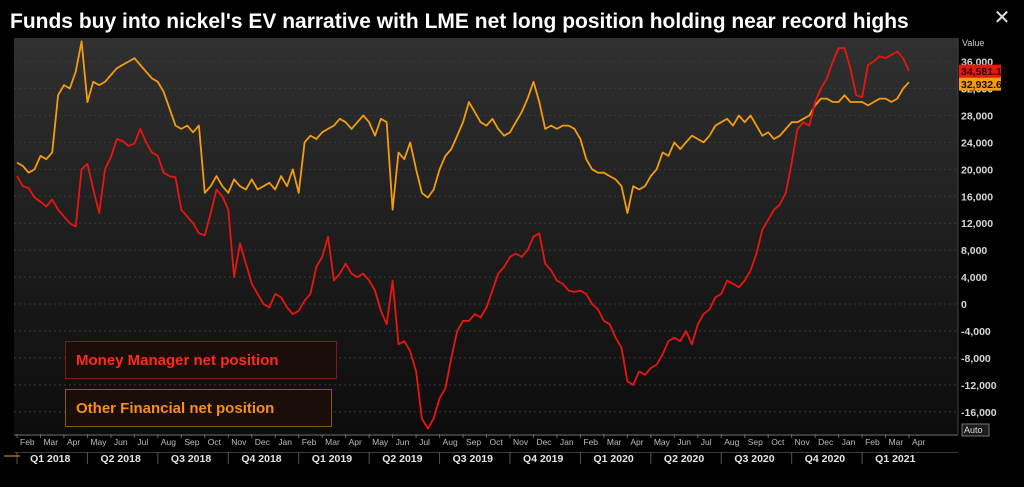  I want to click on x-quarter-label: Q4 2018, so click(261, 459).